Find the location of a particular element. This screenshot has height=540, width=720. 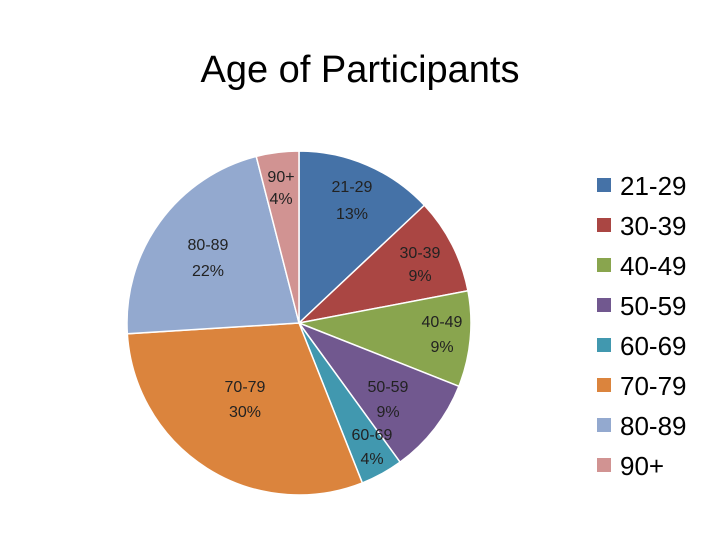

data-label-percent: 22% is located at coordinates (208, 271).